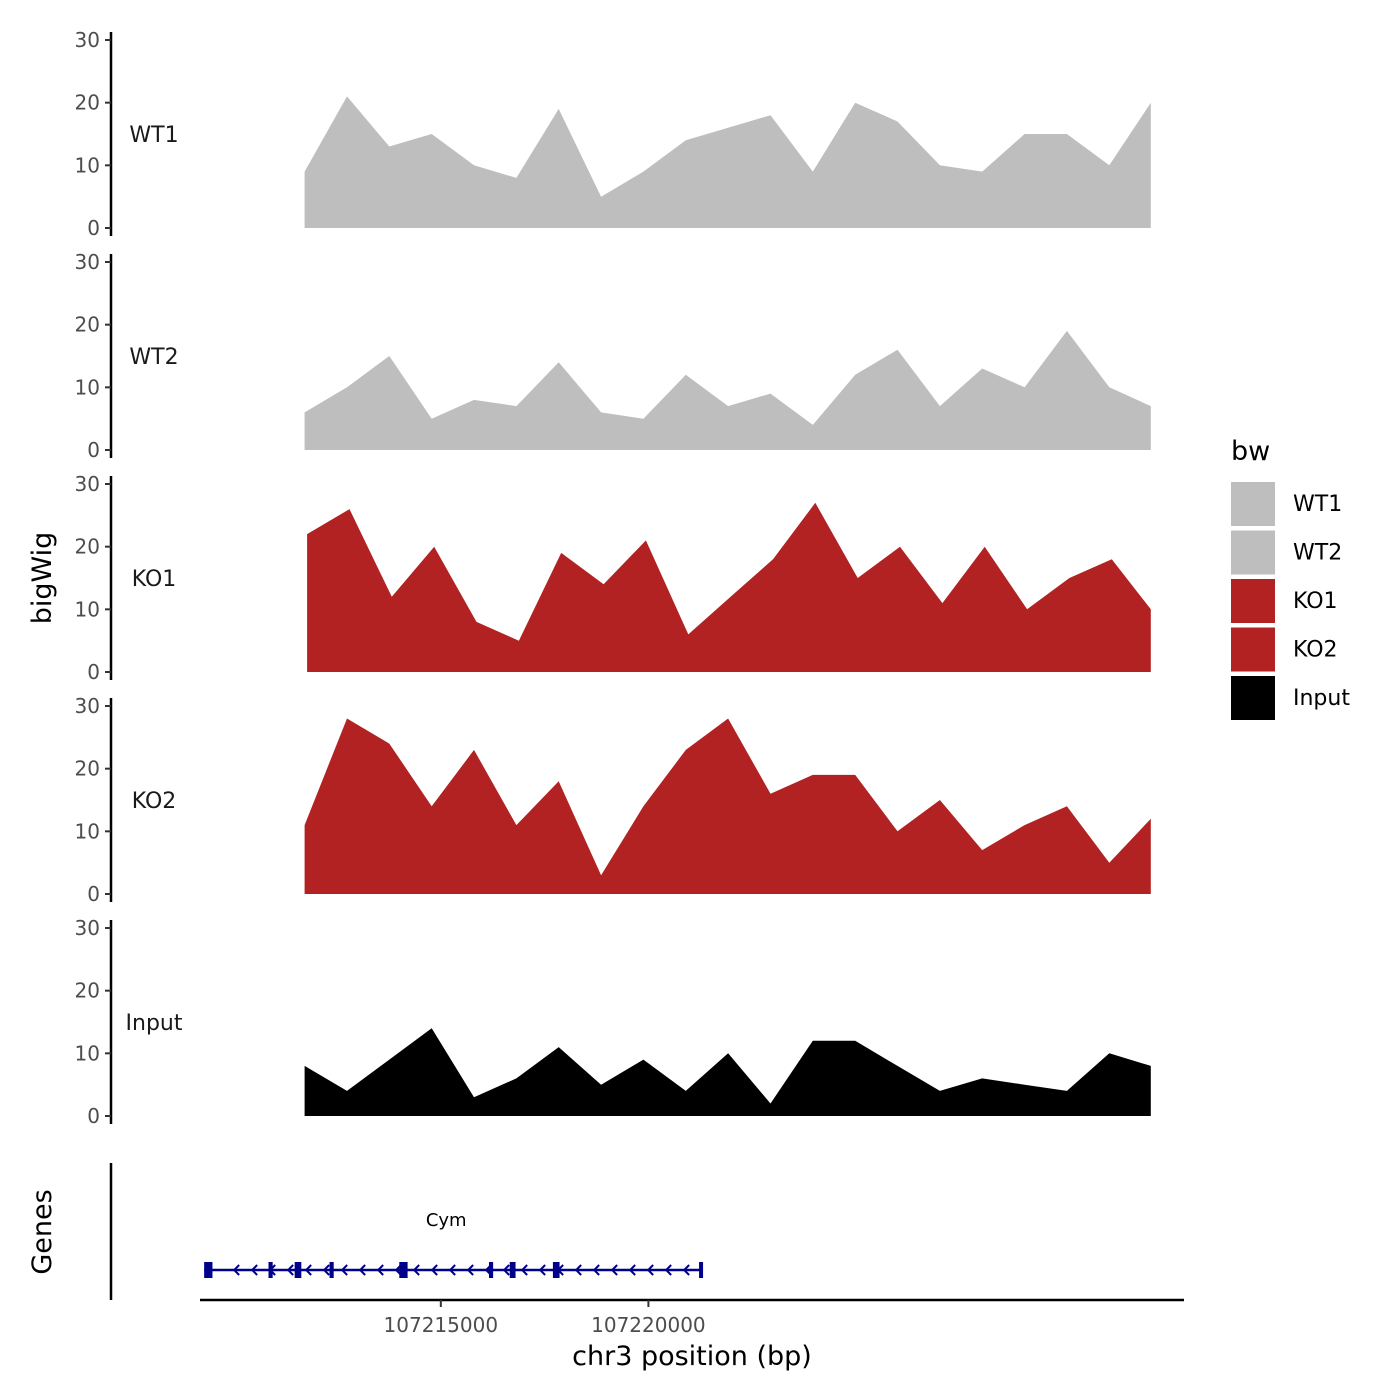  I want to click on legend-label-input: Input, so click(1321, 698).